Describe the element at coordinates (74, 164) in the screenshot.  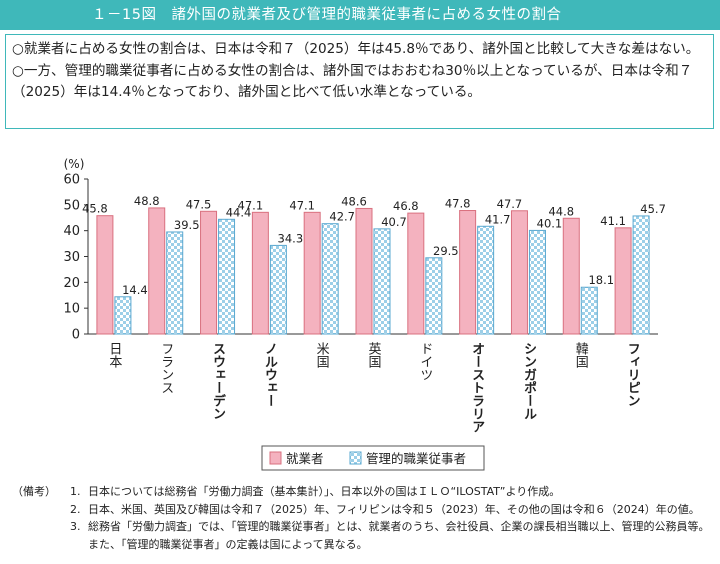
I see `y-axis-label: (%)` at that location.